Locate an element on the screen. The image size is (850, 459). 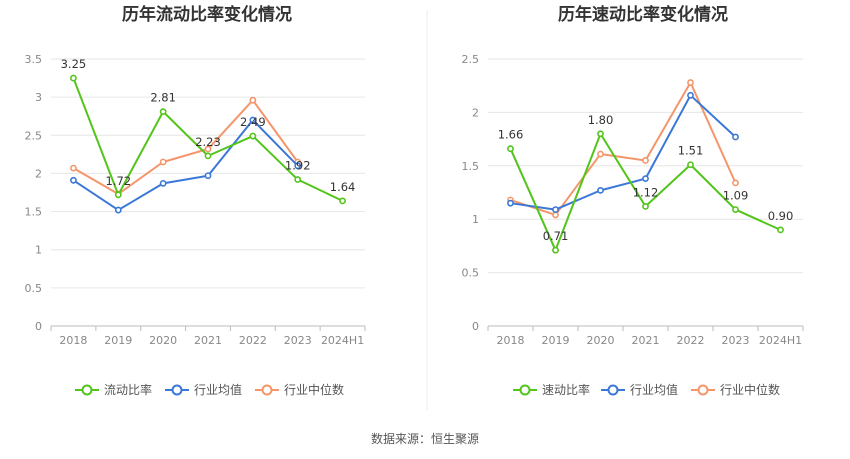
legend-label: 流动比率 is located at coordinates (128, 389).